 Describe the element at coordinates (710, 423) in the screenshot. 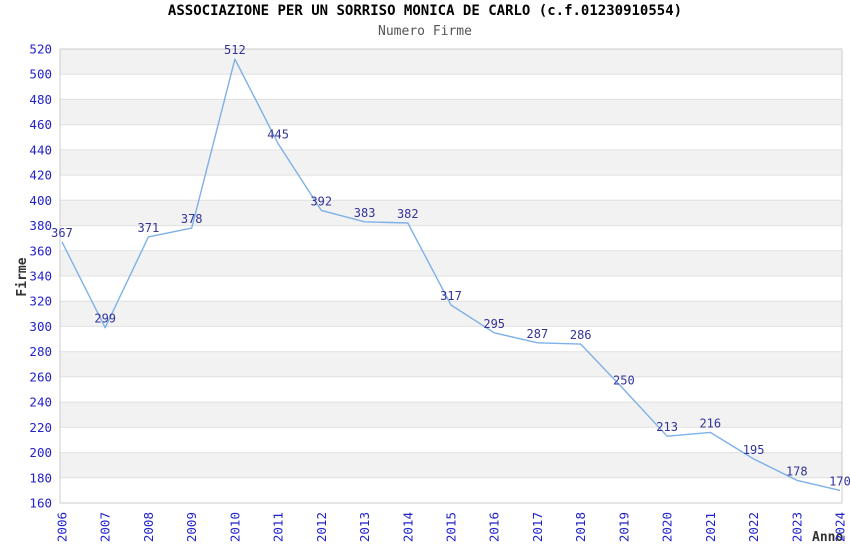

I see `data-label: 216` at that location.